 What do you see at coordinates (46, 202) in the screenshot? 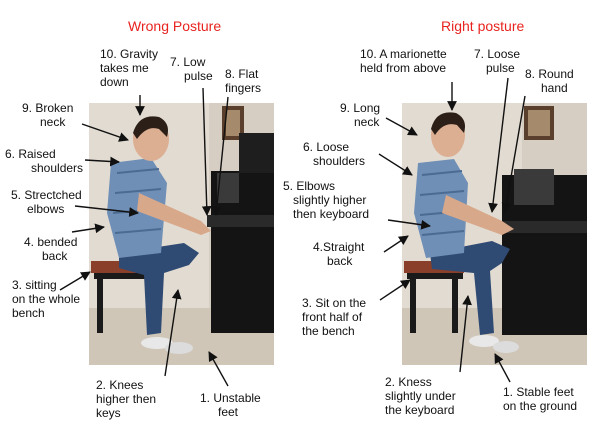
I see `label-stretched-elbows: 5. Strectched elbows` at bounding box center [46, 202].